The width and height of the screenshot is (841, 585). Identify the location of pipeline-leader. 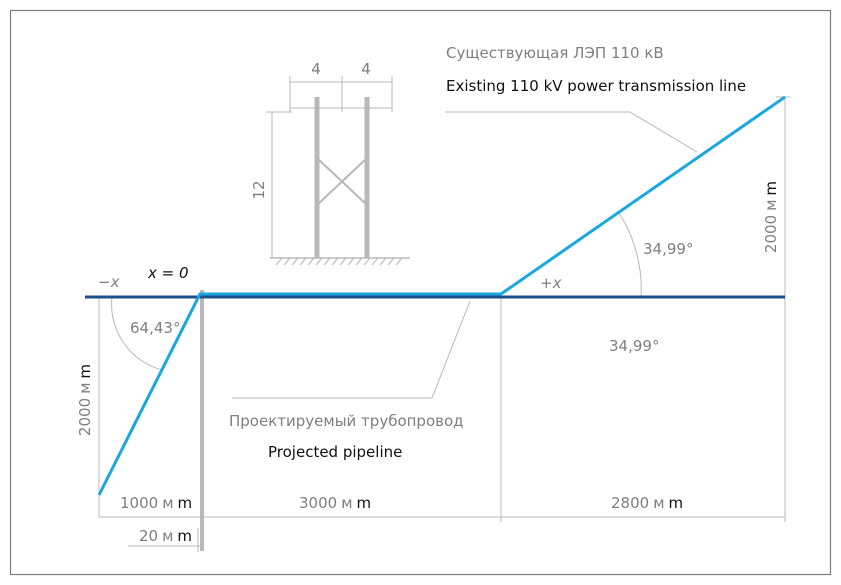
(351, 349).